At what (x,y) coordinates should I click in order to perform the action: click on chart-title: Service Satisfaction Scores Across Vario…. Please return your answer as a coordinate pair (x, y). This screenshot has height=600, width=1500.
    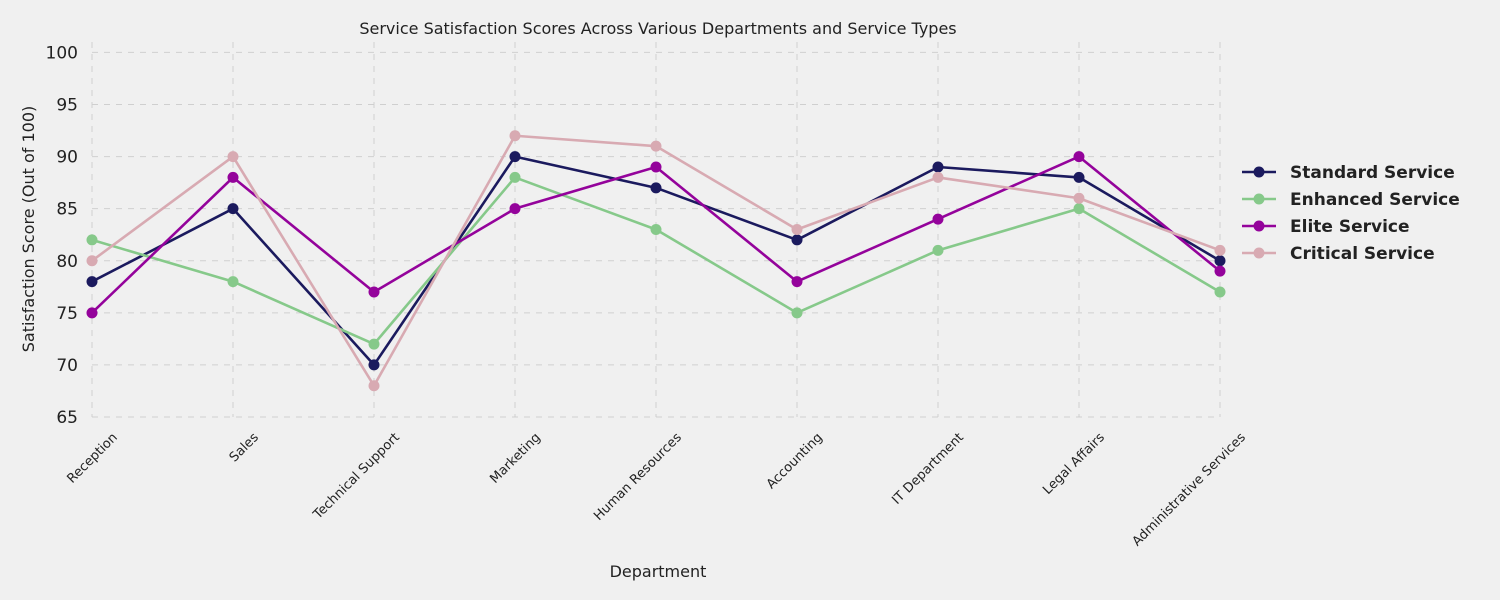
    Looking at the image, I should click on (657, 28).